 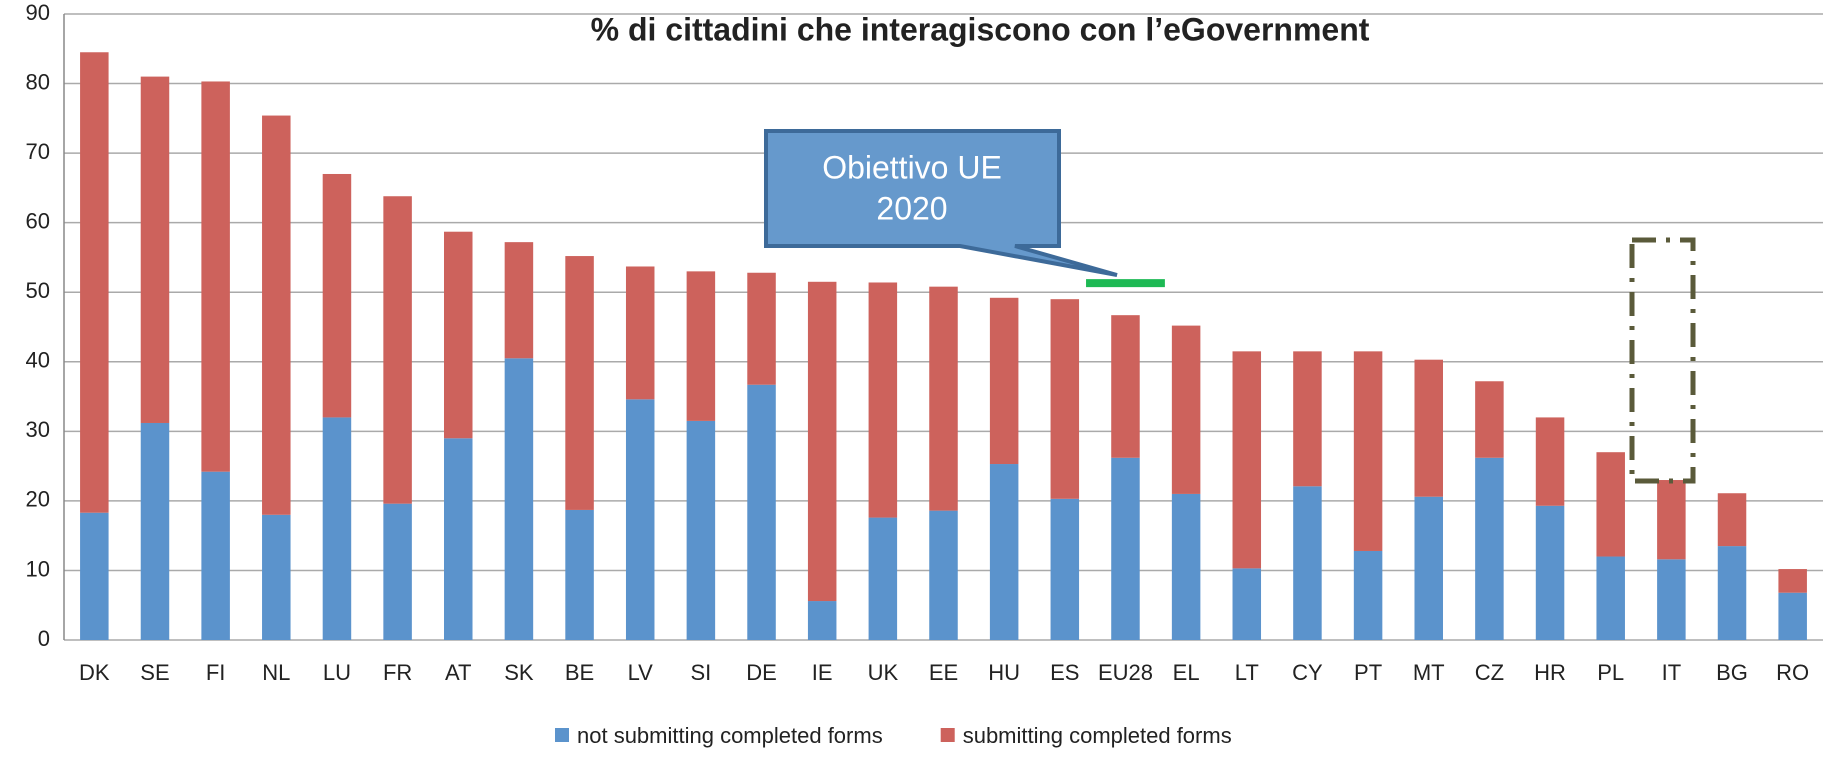 What do you see at coordinates (700, 672) in the screenshot?
I see `x-tick-label: SI` at bounding box center [700, 672].